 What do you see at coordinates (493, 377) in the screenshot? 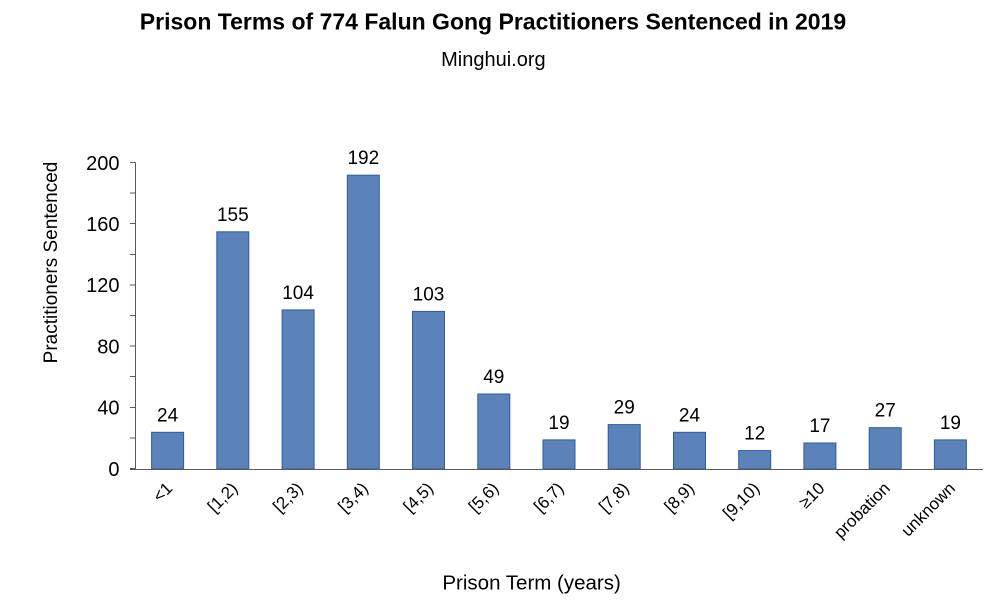
I see `svg-text: 49` at bounding box center [493, 377].